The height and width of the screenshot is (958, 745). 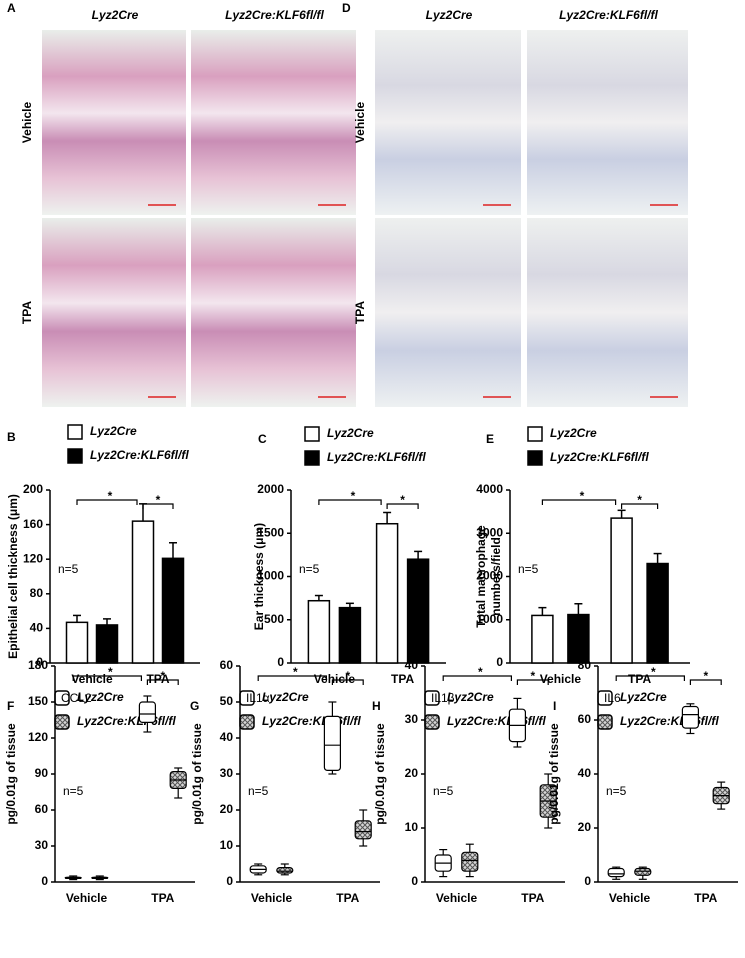 I want to click on column-header: Lyz2Cre, so click(x=449, y=15).